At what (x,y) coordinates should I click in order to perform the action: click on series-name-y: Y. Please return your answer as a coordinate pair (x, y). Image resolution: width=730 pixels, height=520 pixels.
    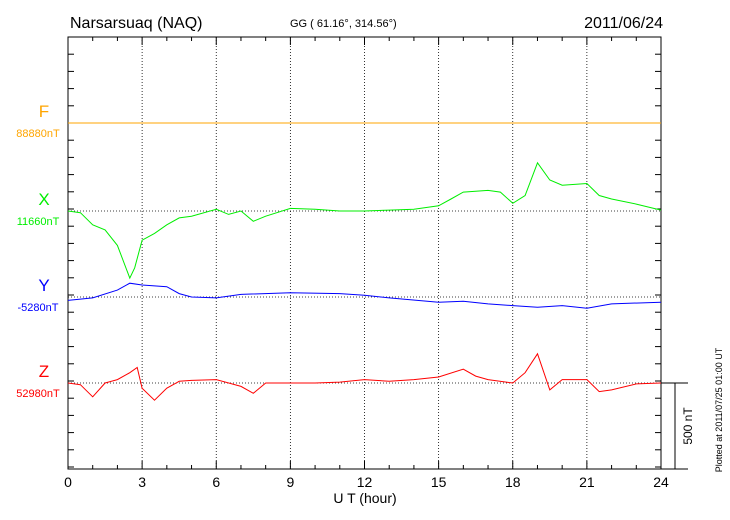
    Looking at the image, I should click on (43, 285).